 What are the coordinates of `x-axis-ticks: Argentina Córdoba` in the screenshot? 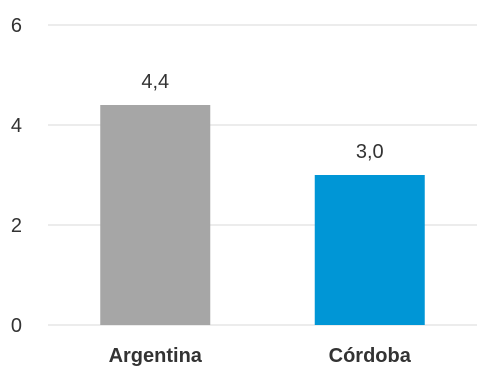 It's located at (260, 356).